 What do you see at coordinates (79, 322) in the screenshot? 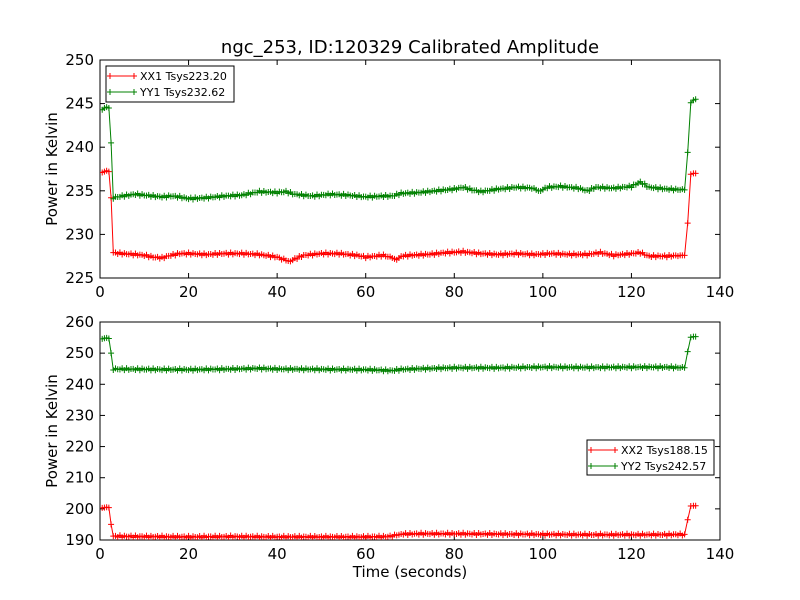
I see `y-tick-label: 260` at bounding box center [79, 322].